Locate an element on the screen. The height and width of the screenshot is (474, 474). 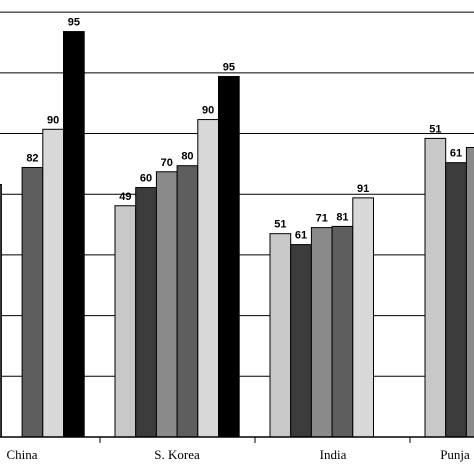
bar-label: 80 is located at coordinates (187, 157).